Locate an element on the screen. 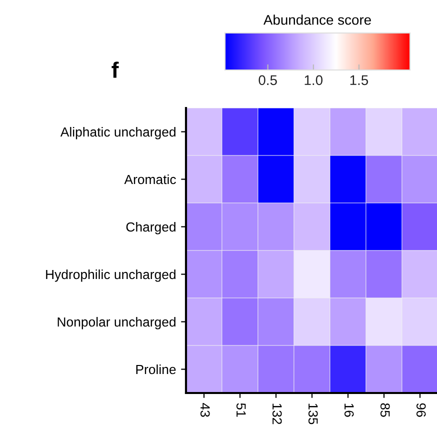 The height and width of the screenshot is (438, 437). y-tick-label: Aliphatic uncharged is located at coordinates (118, 133).